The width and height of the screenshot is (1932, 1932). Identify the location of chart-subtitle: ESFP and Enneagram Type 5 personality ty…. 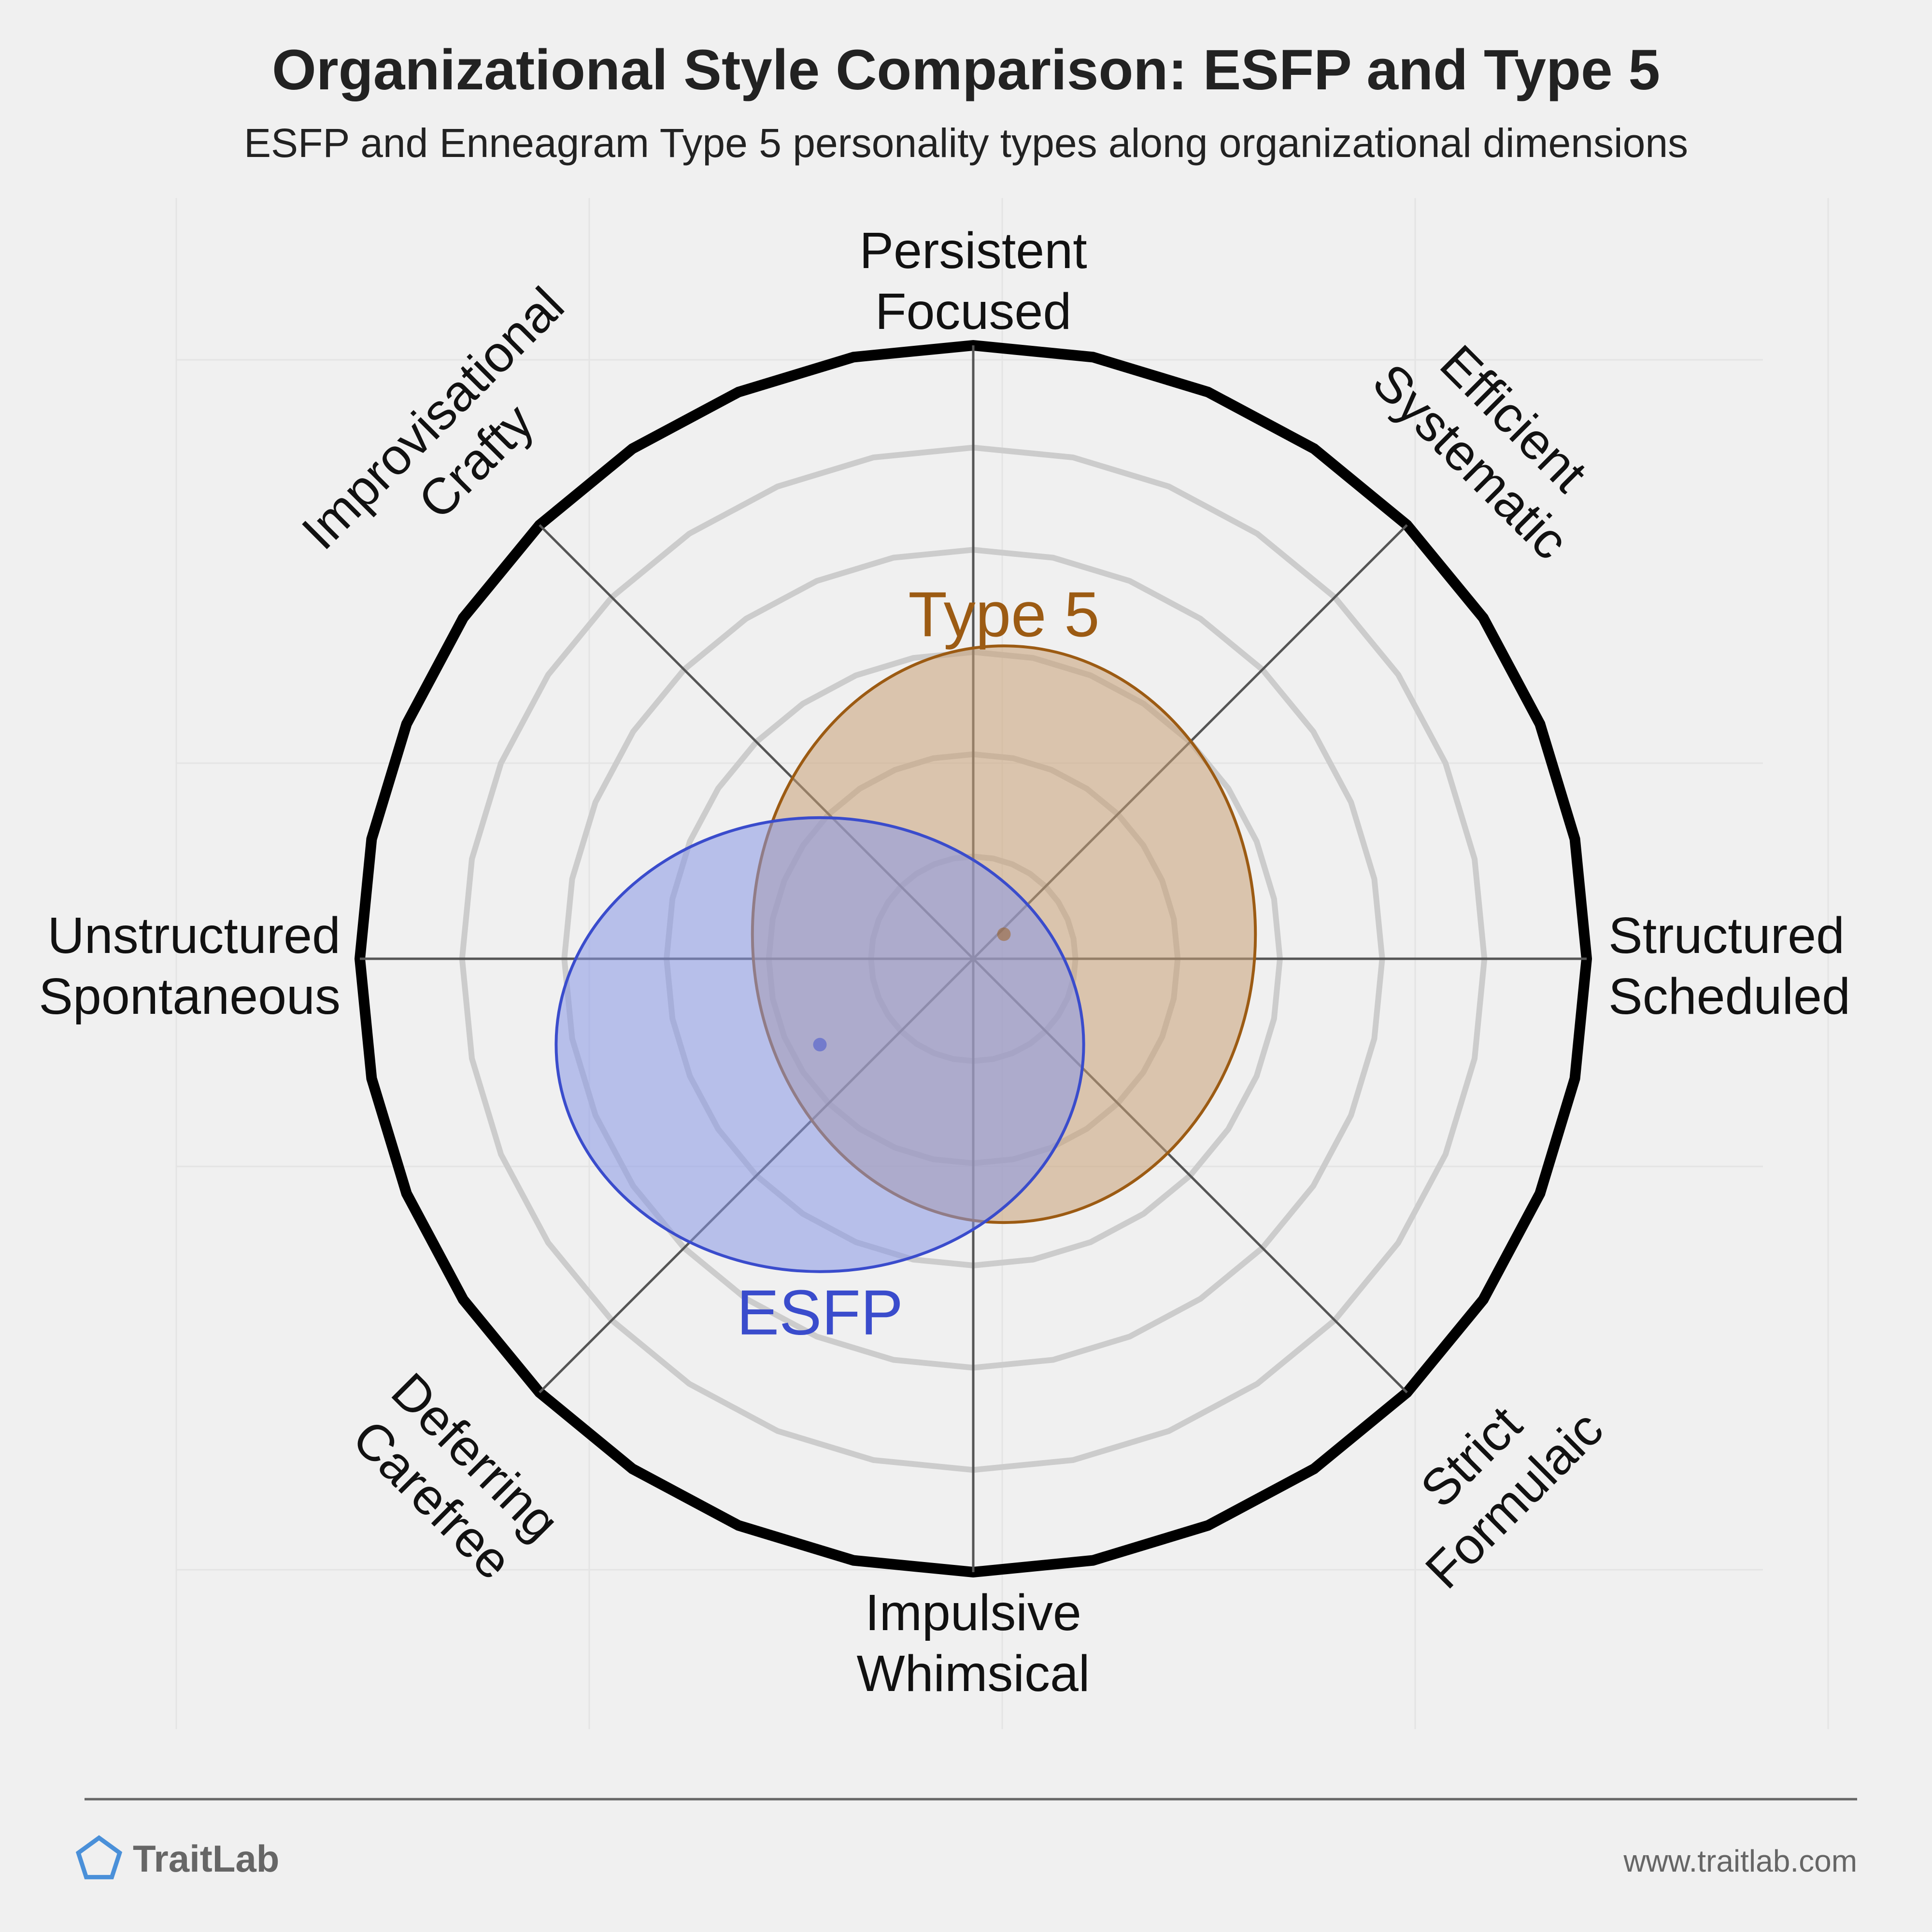
(966, 143).